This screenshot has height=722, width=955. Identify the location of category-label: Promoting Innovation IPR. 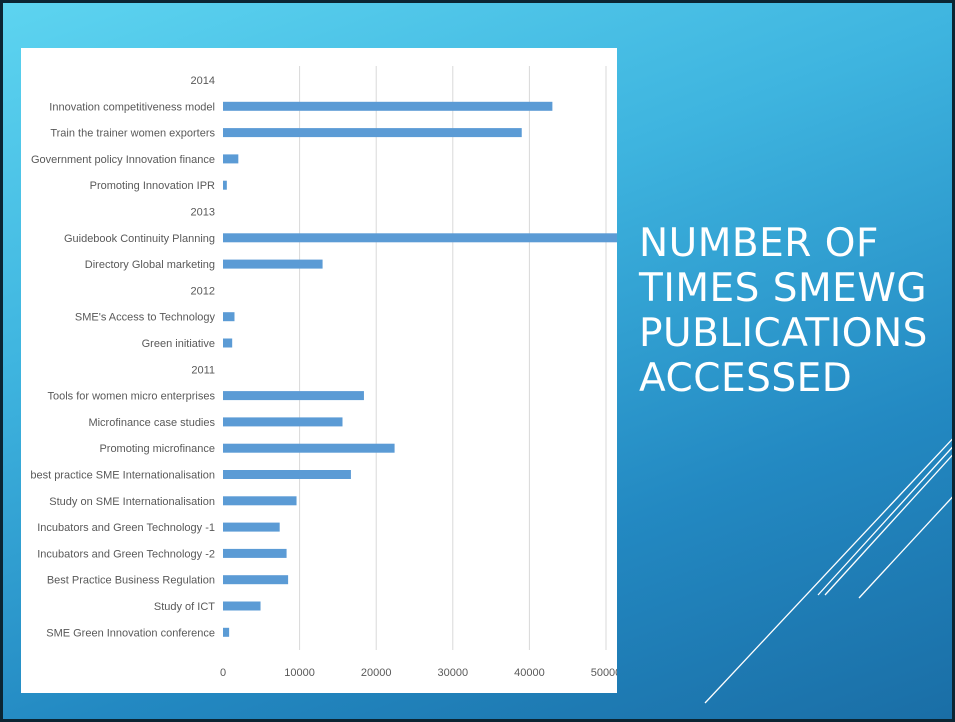
(152, 186).